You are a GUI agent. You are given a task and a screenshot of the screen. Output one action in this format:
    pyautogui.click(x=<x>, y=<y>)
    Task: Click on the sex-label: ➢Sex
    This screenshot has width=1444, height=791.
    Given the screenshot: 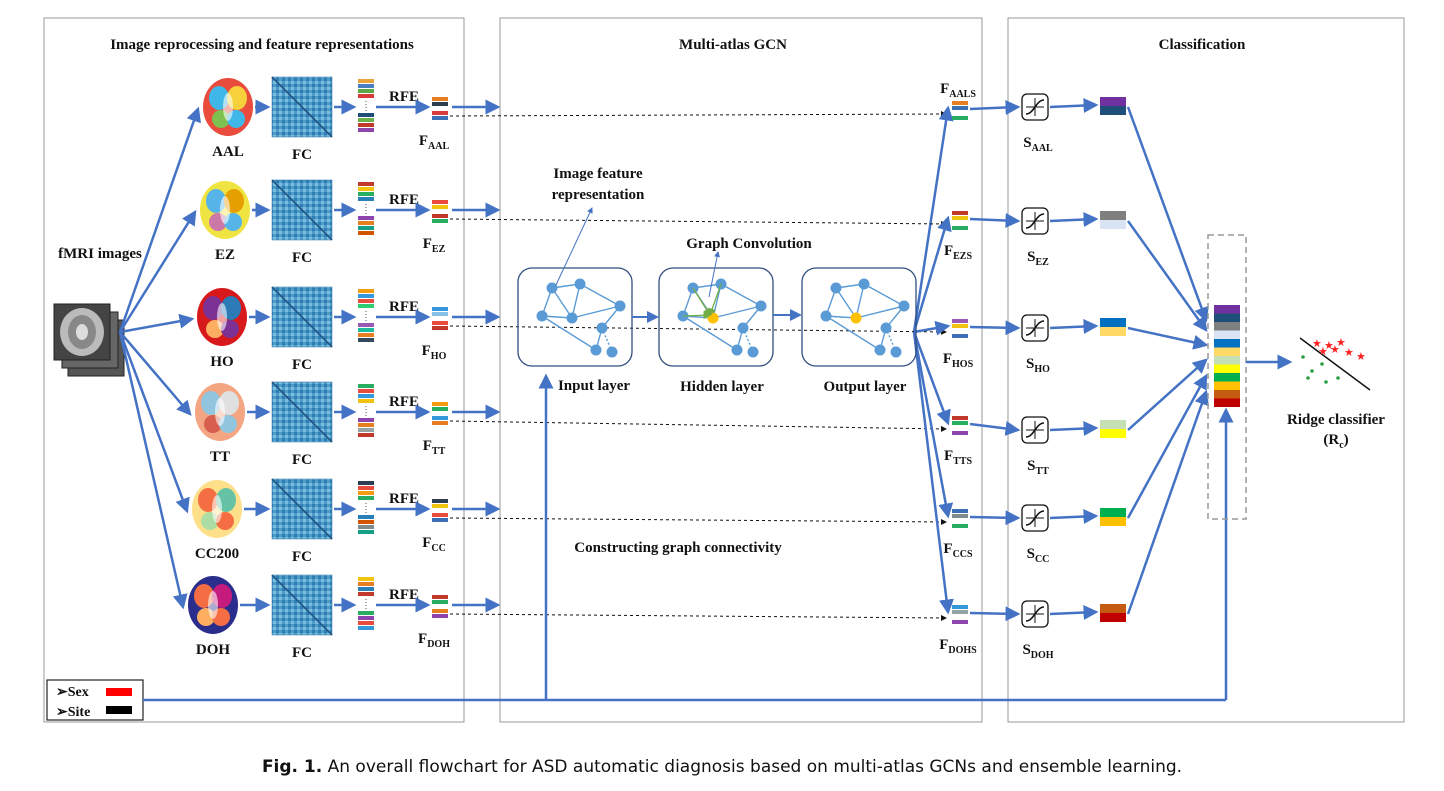 What is the action you would take?
    pyautogui.click(x=72, y=692)
    